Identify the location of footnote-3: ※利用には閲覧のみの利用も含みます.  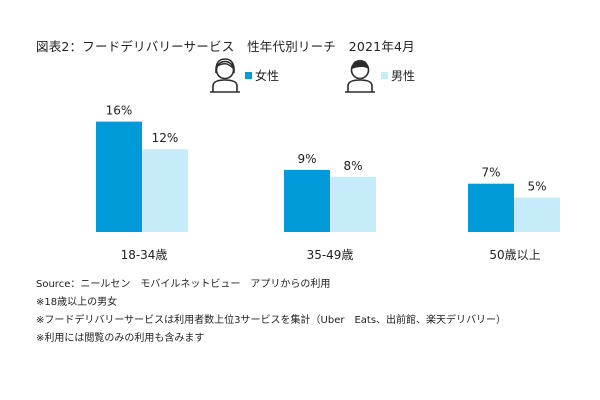
(120, 338).